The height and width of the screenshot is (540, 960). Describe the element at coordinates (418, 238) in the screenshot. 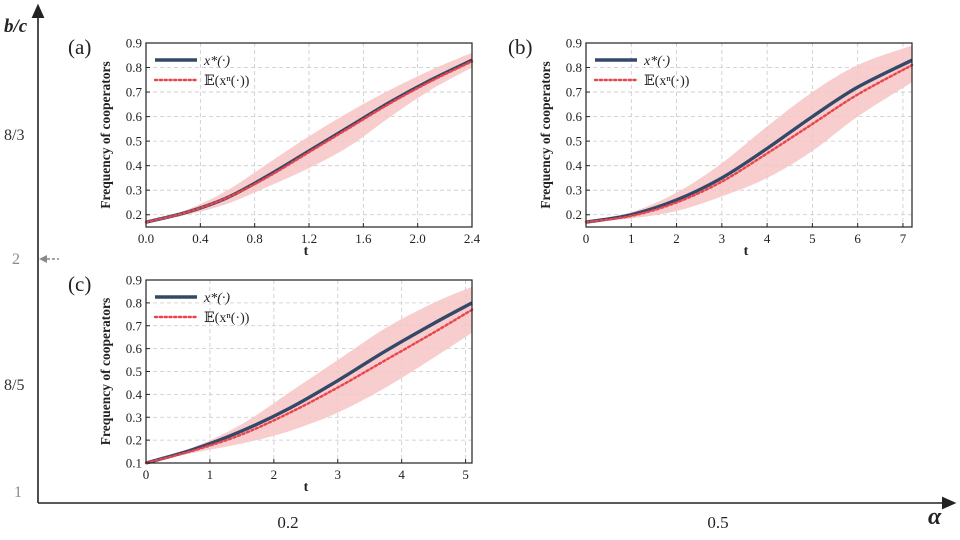

I see `x-tick-label: 2.0` at that location.